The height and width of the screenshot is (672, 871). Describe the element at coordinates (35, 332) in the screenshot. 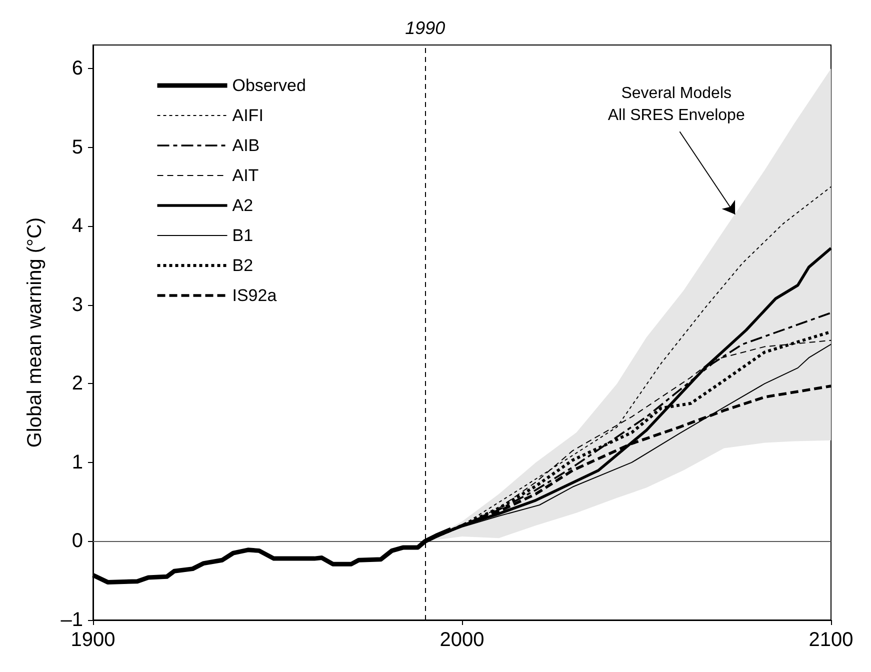

I see `y-axis-title: Global mean warning (°C)` at that location.